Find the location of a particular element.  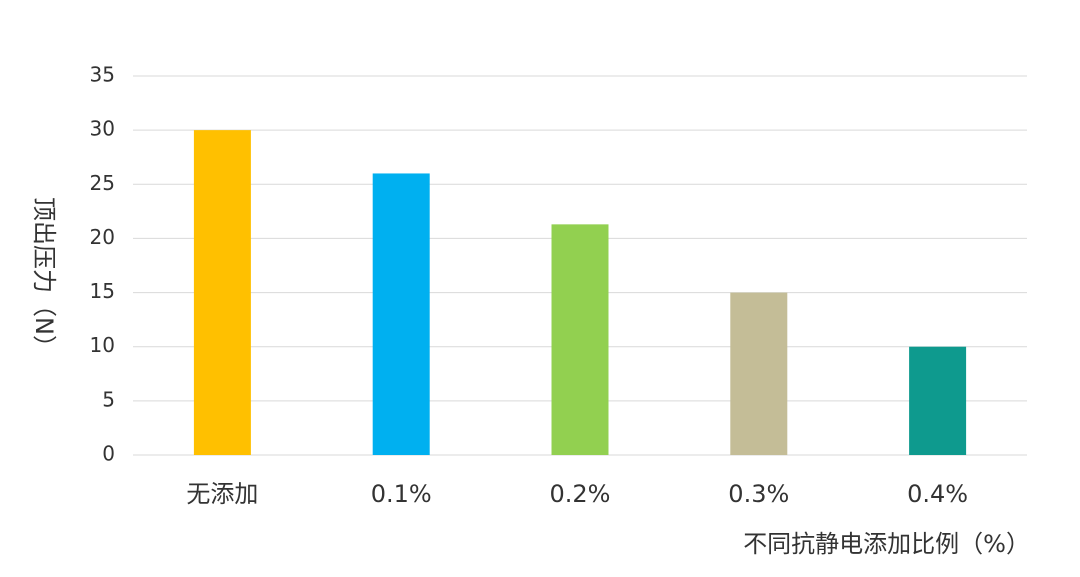

x-category-label: 0.3% is located at coordinates (758, 494).